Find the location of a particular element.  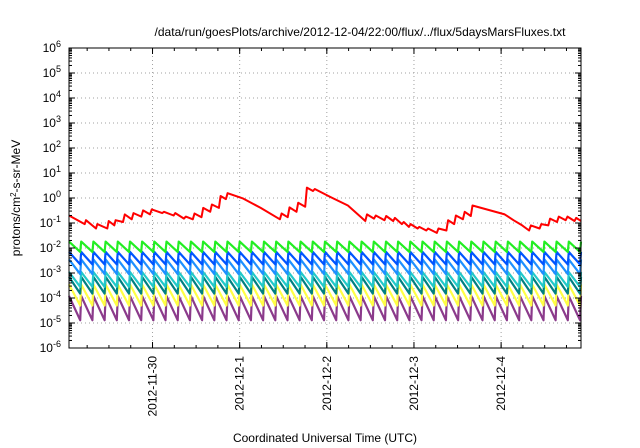

y-tick-label: 10⁴ is located at coordinates (52, 97).